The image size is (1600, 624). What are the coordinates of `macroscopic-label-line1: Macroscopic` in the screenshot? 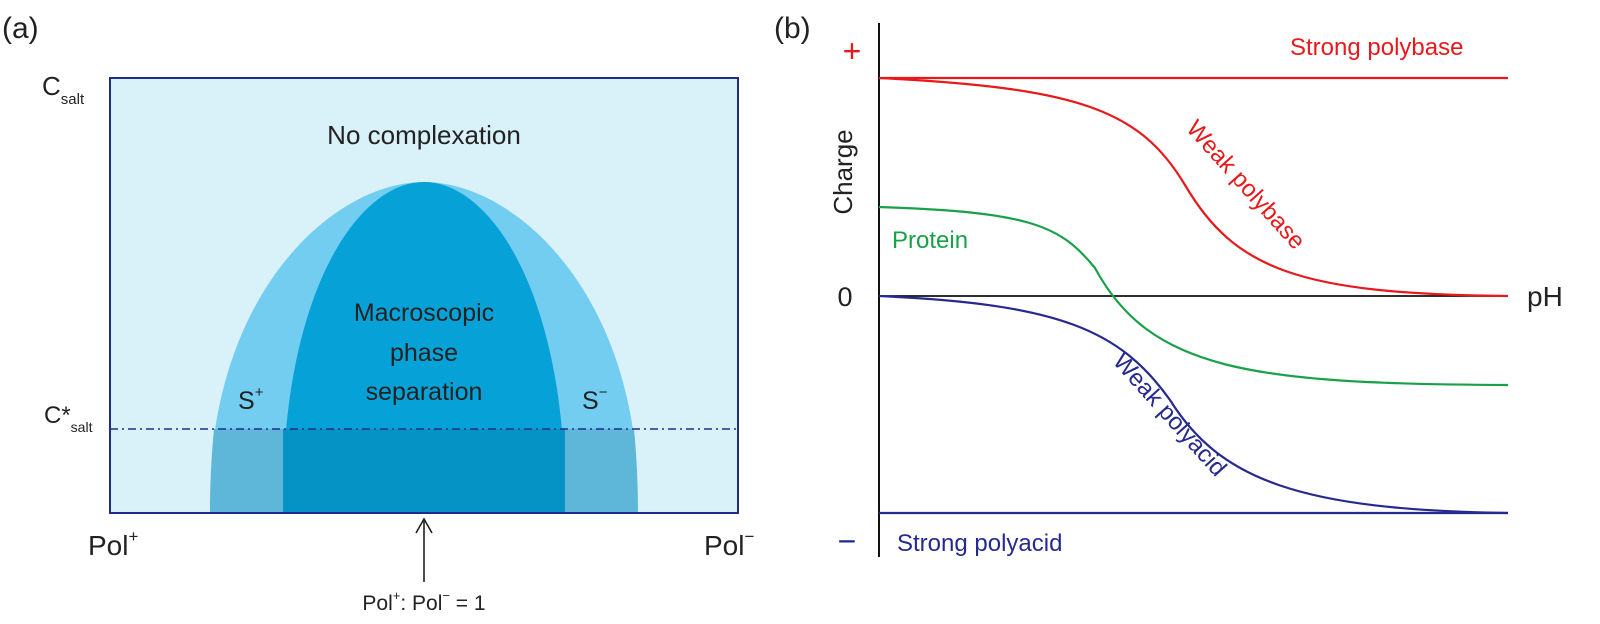 It's located at (424, 313).